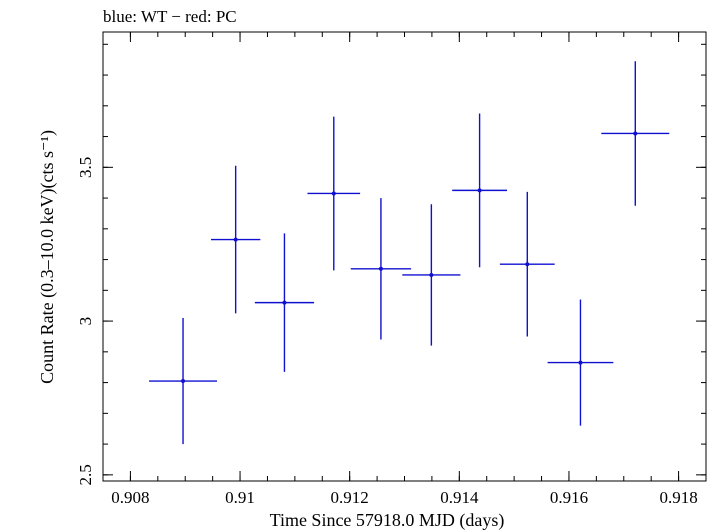  Describe the element at coordinates (569, 497) in the screenshot. I see `x-tick-label: 0.916` at that location.